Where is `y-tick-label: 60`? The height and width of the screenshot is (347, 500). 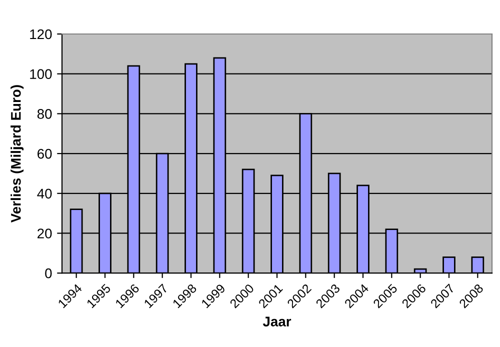 y-tick-label: 60 is located at coordinates (45, 153).